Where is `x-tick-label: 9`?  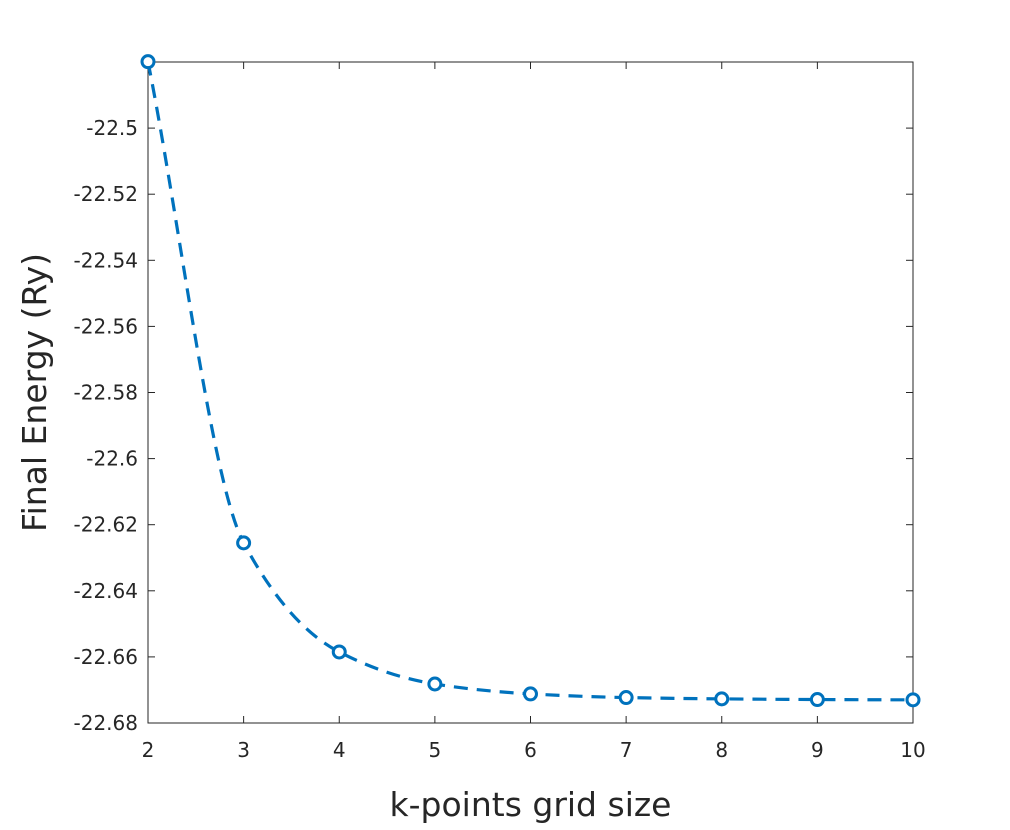 x-tick-label: 9 is located at coordinates (817, 750).